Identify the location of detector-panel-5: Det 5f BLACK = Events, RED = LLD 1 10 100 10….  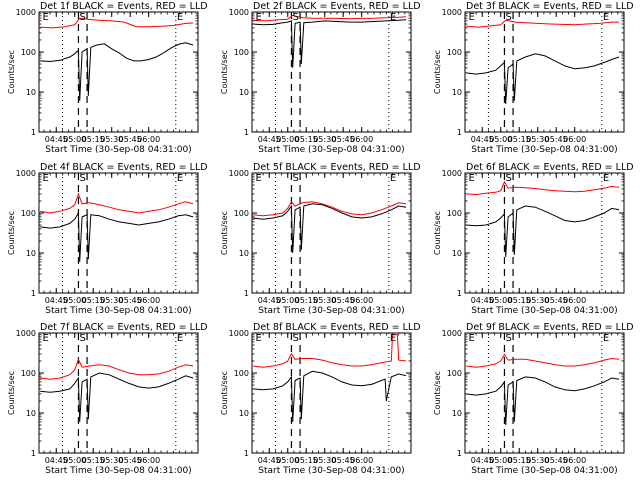
(320, 239).